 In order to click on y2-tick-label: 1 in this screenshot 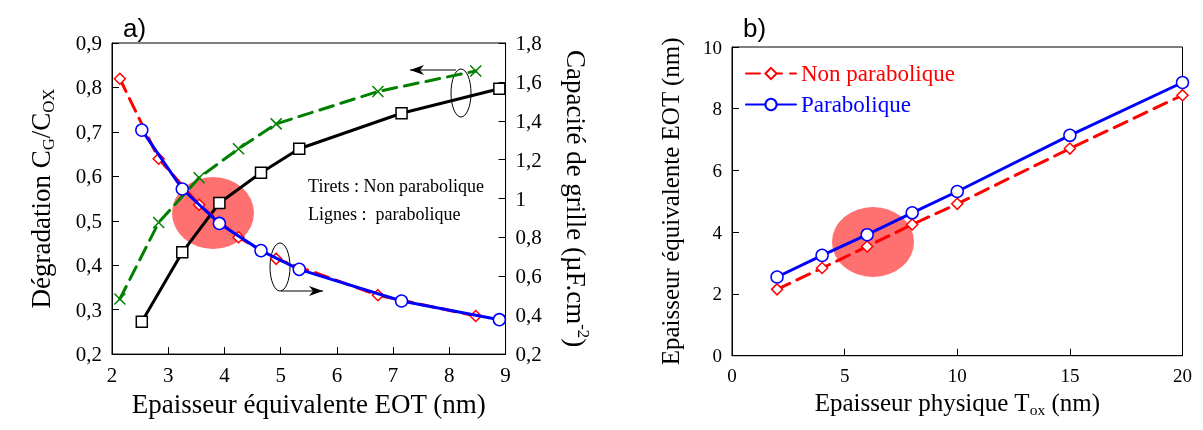, I will do `click(521, 198)`.